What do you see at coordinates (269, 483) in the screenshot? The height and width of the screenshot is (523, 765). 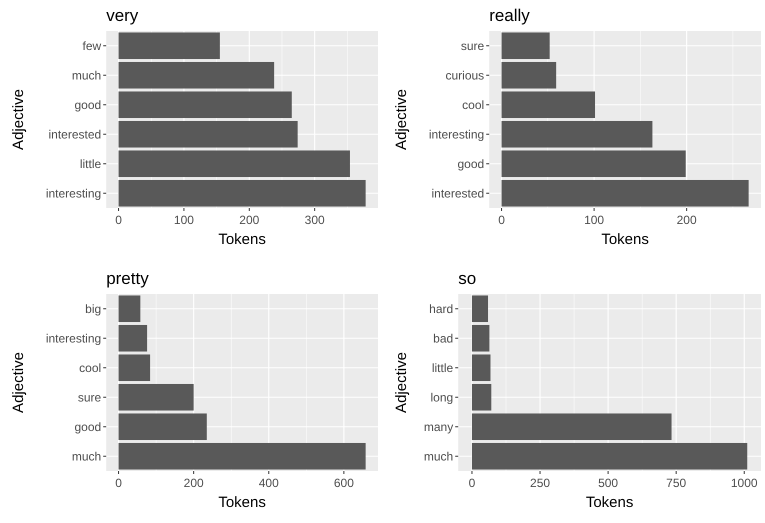 I see `x-tick-label: 400` at bounding box center [269, 483].